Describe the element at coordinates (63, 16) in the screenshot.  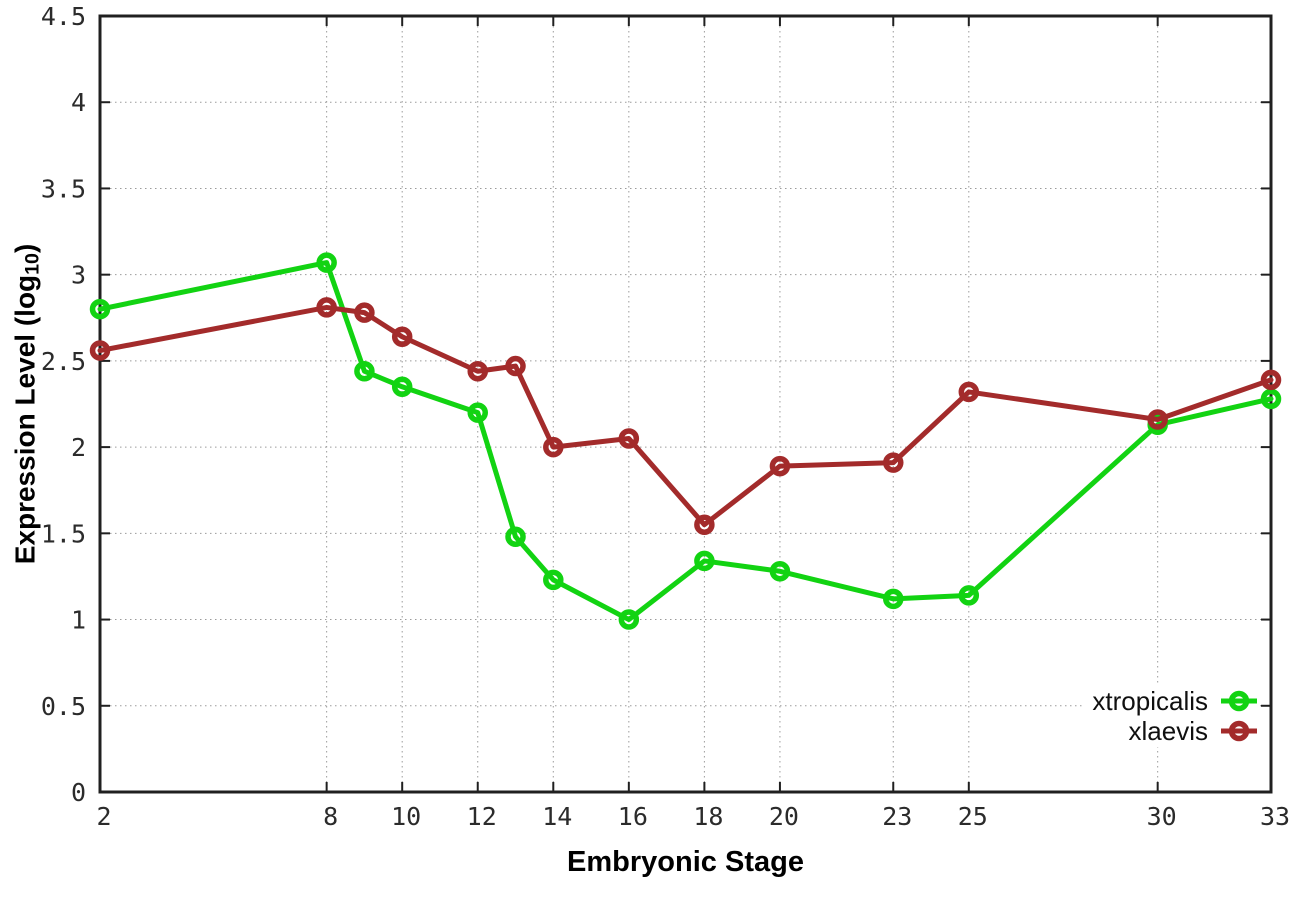
I see `y-tick-label: 4.5` at that location.